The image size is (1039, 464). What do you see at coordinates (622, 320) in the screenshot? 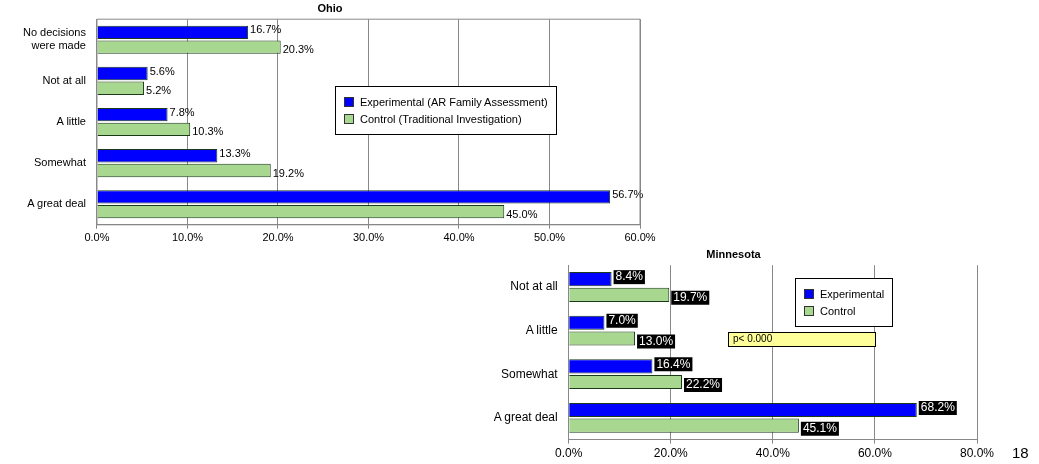
I see `data-label: 7.0%` at bounding box center [622, 320].